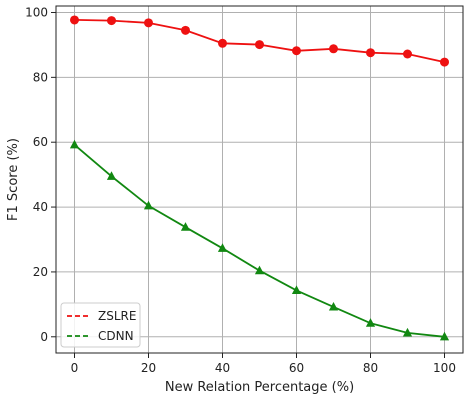 This screenshot has height=396, width=465. What do you see at coordinates (222, 368) in the screenshot?
I see `x-tick-label: 40` at bounding box center [222, 368].